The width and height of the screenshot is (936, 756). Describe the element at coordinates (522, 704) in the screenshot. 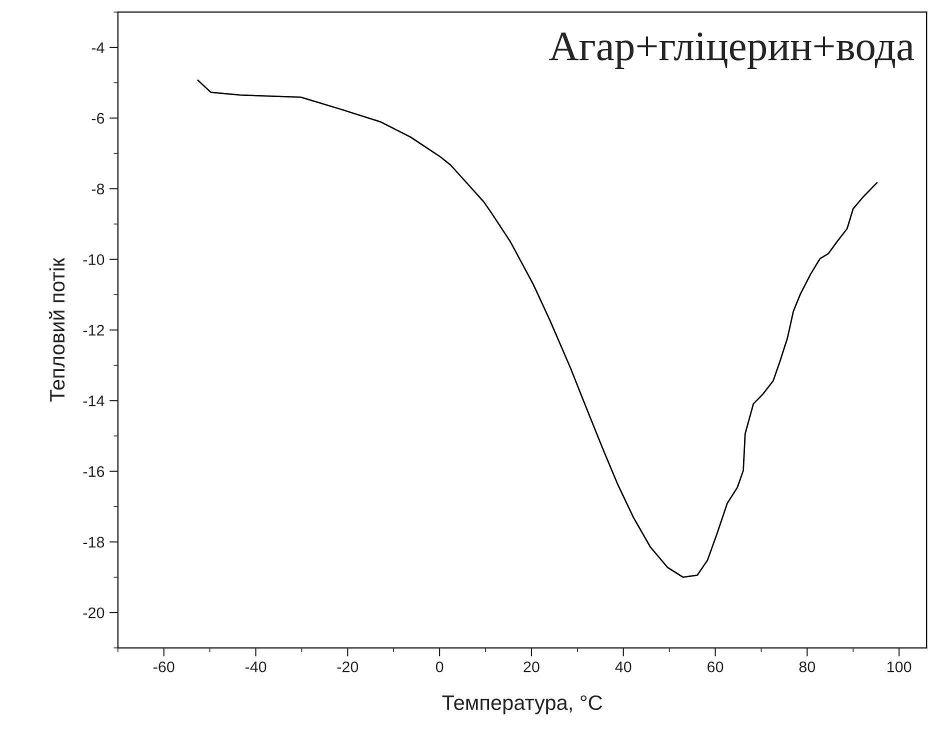

I see `x-axis-title: Температура, °C` at that location.